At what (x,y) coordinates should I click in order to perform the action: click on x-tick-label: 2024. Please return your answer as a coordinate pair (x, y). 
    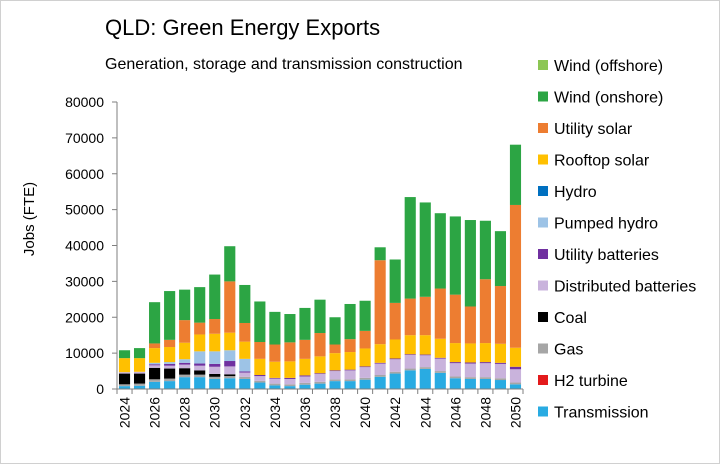
    Looking at the image, I should click on (125, 412).